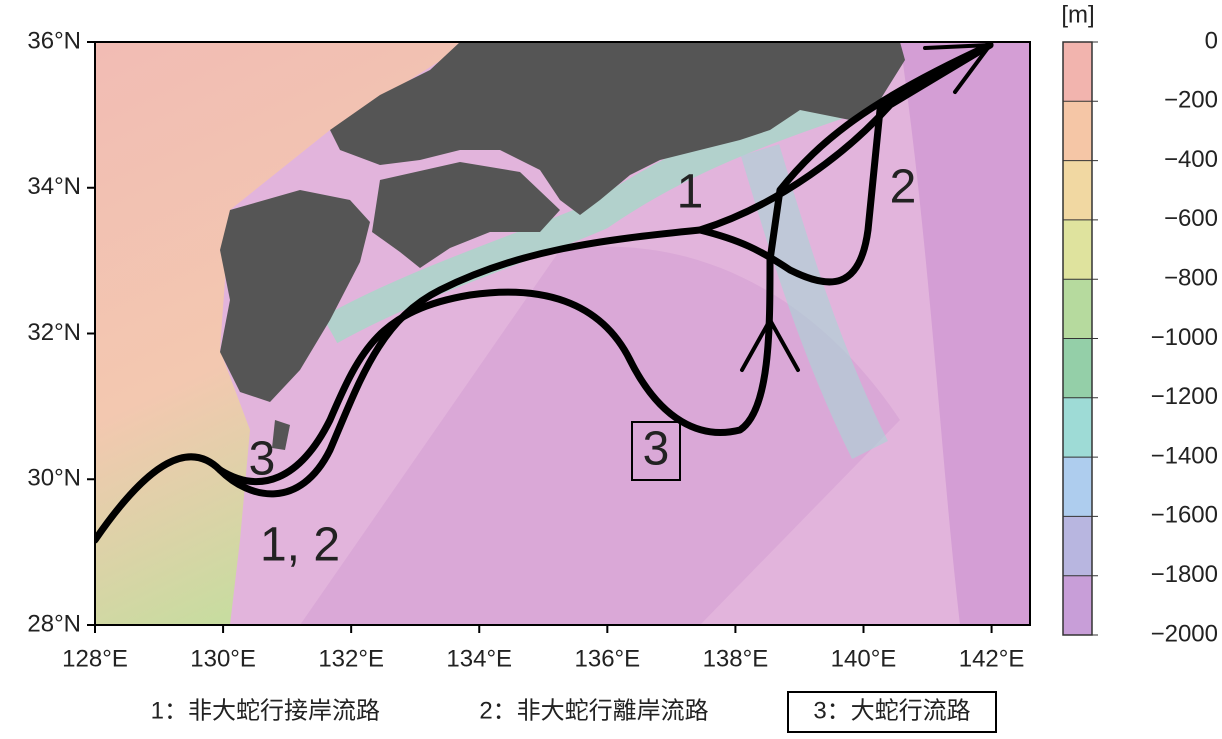 The width and height of the screenshot is (1222, 739). I want to click on colorbar-label: −400, so click(1191, 159).